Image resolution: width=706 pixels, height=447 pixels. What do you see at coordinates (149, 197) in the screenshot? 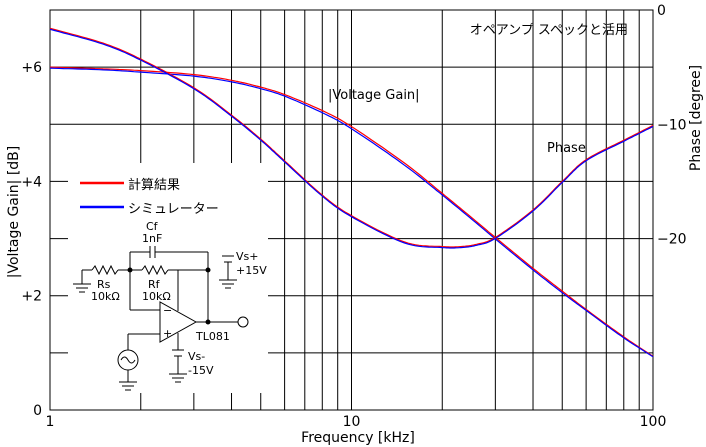
I see `legend: 計算結果 シミュレーター` at bounding box center [149, 197].